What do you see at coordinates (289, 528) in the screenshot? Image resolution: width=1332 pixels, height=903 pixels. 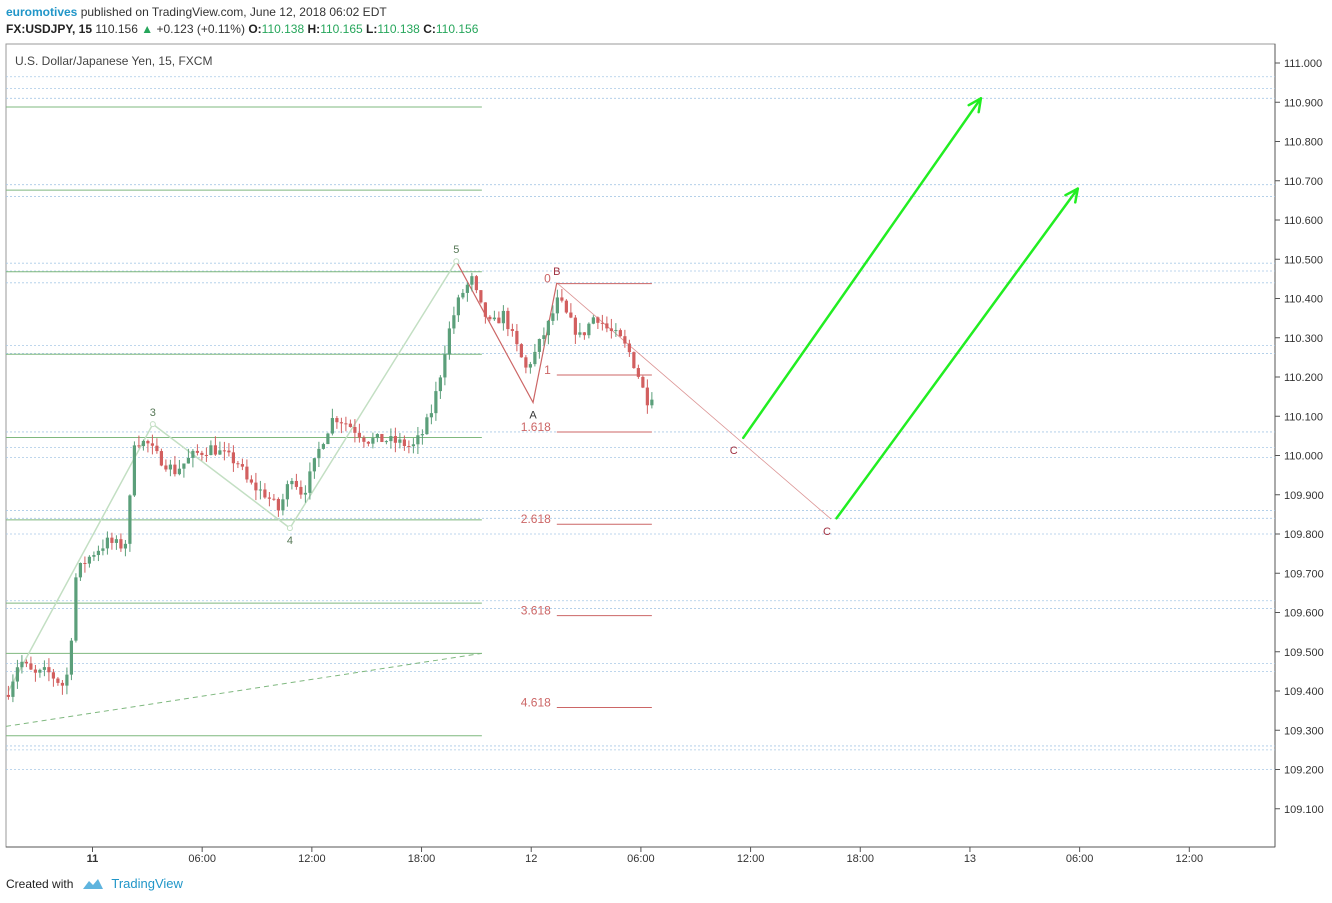 I see `wave-pivot-marker` at bounding box center [289, 528].